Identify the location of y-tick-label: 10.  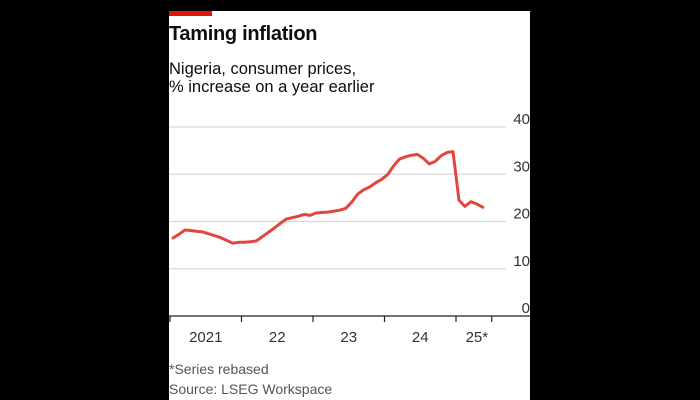
(521, 261).